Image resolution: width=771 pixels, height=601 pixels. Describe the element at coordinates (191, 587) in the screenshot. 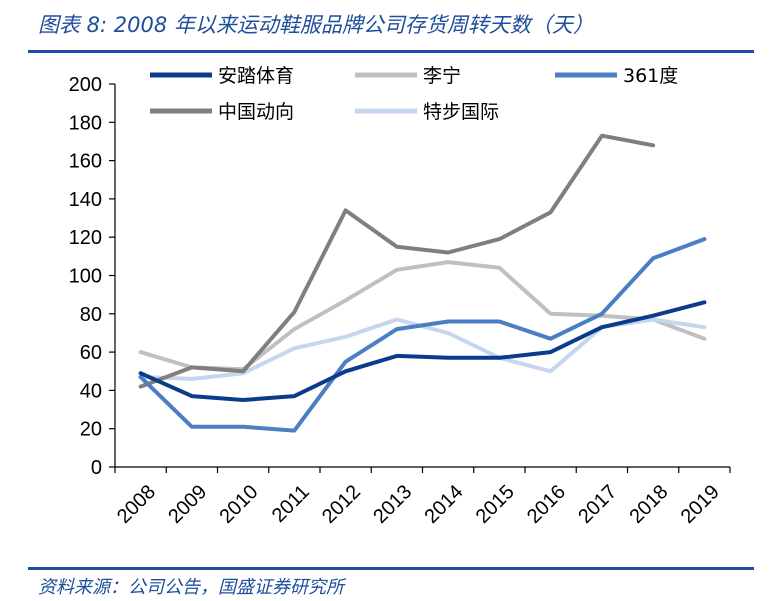

I see `source-note: 资料来源：公司公告，国盛证券研究所` at that location.